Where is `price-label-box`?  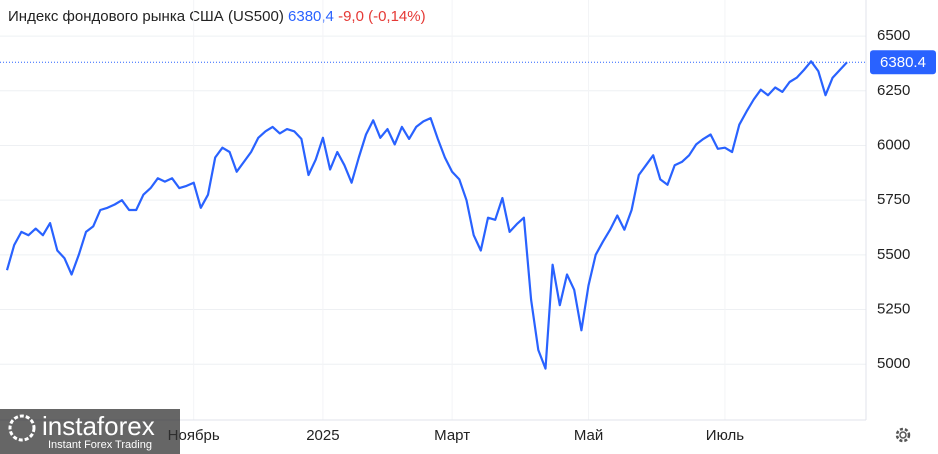
price-label-box is located at coordinates (903, 62).